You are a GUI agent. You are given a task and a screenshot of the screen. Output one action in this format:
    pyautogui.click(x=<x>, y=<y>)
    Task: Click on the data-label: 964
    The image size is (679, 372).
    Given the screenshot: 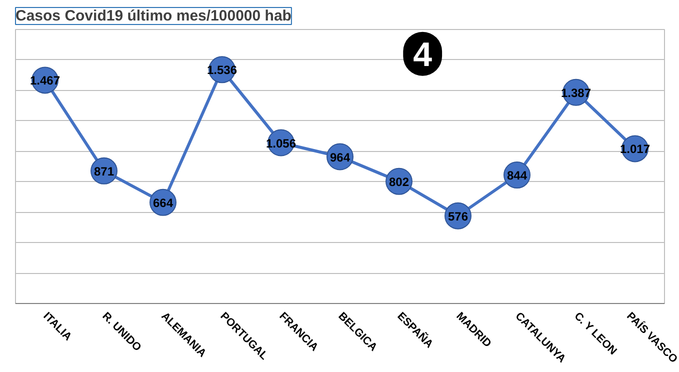 What is the action you would take?
    pyautogui.click(x=340, y=157)
    